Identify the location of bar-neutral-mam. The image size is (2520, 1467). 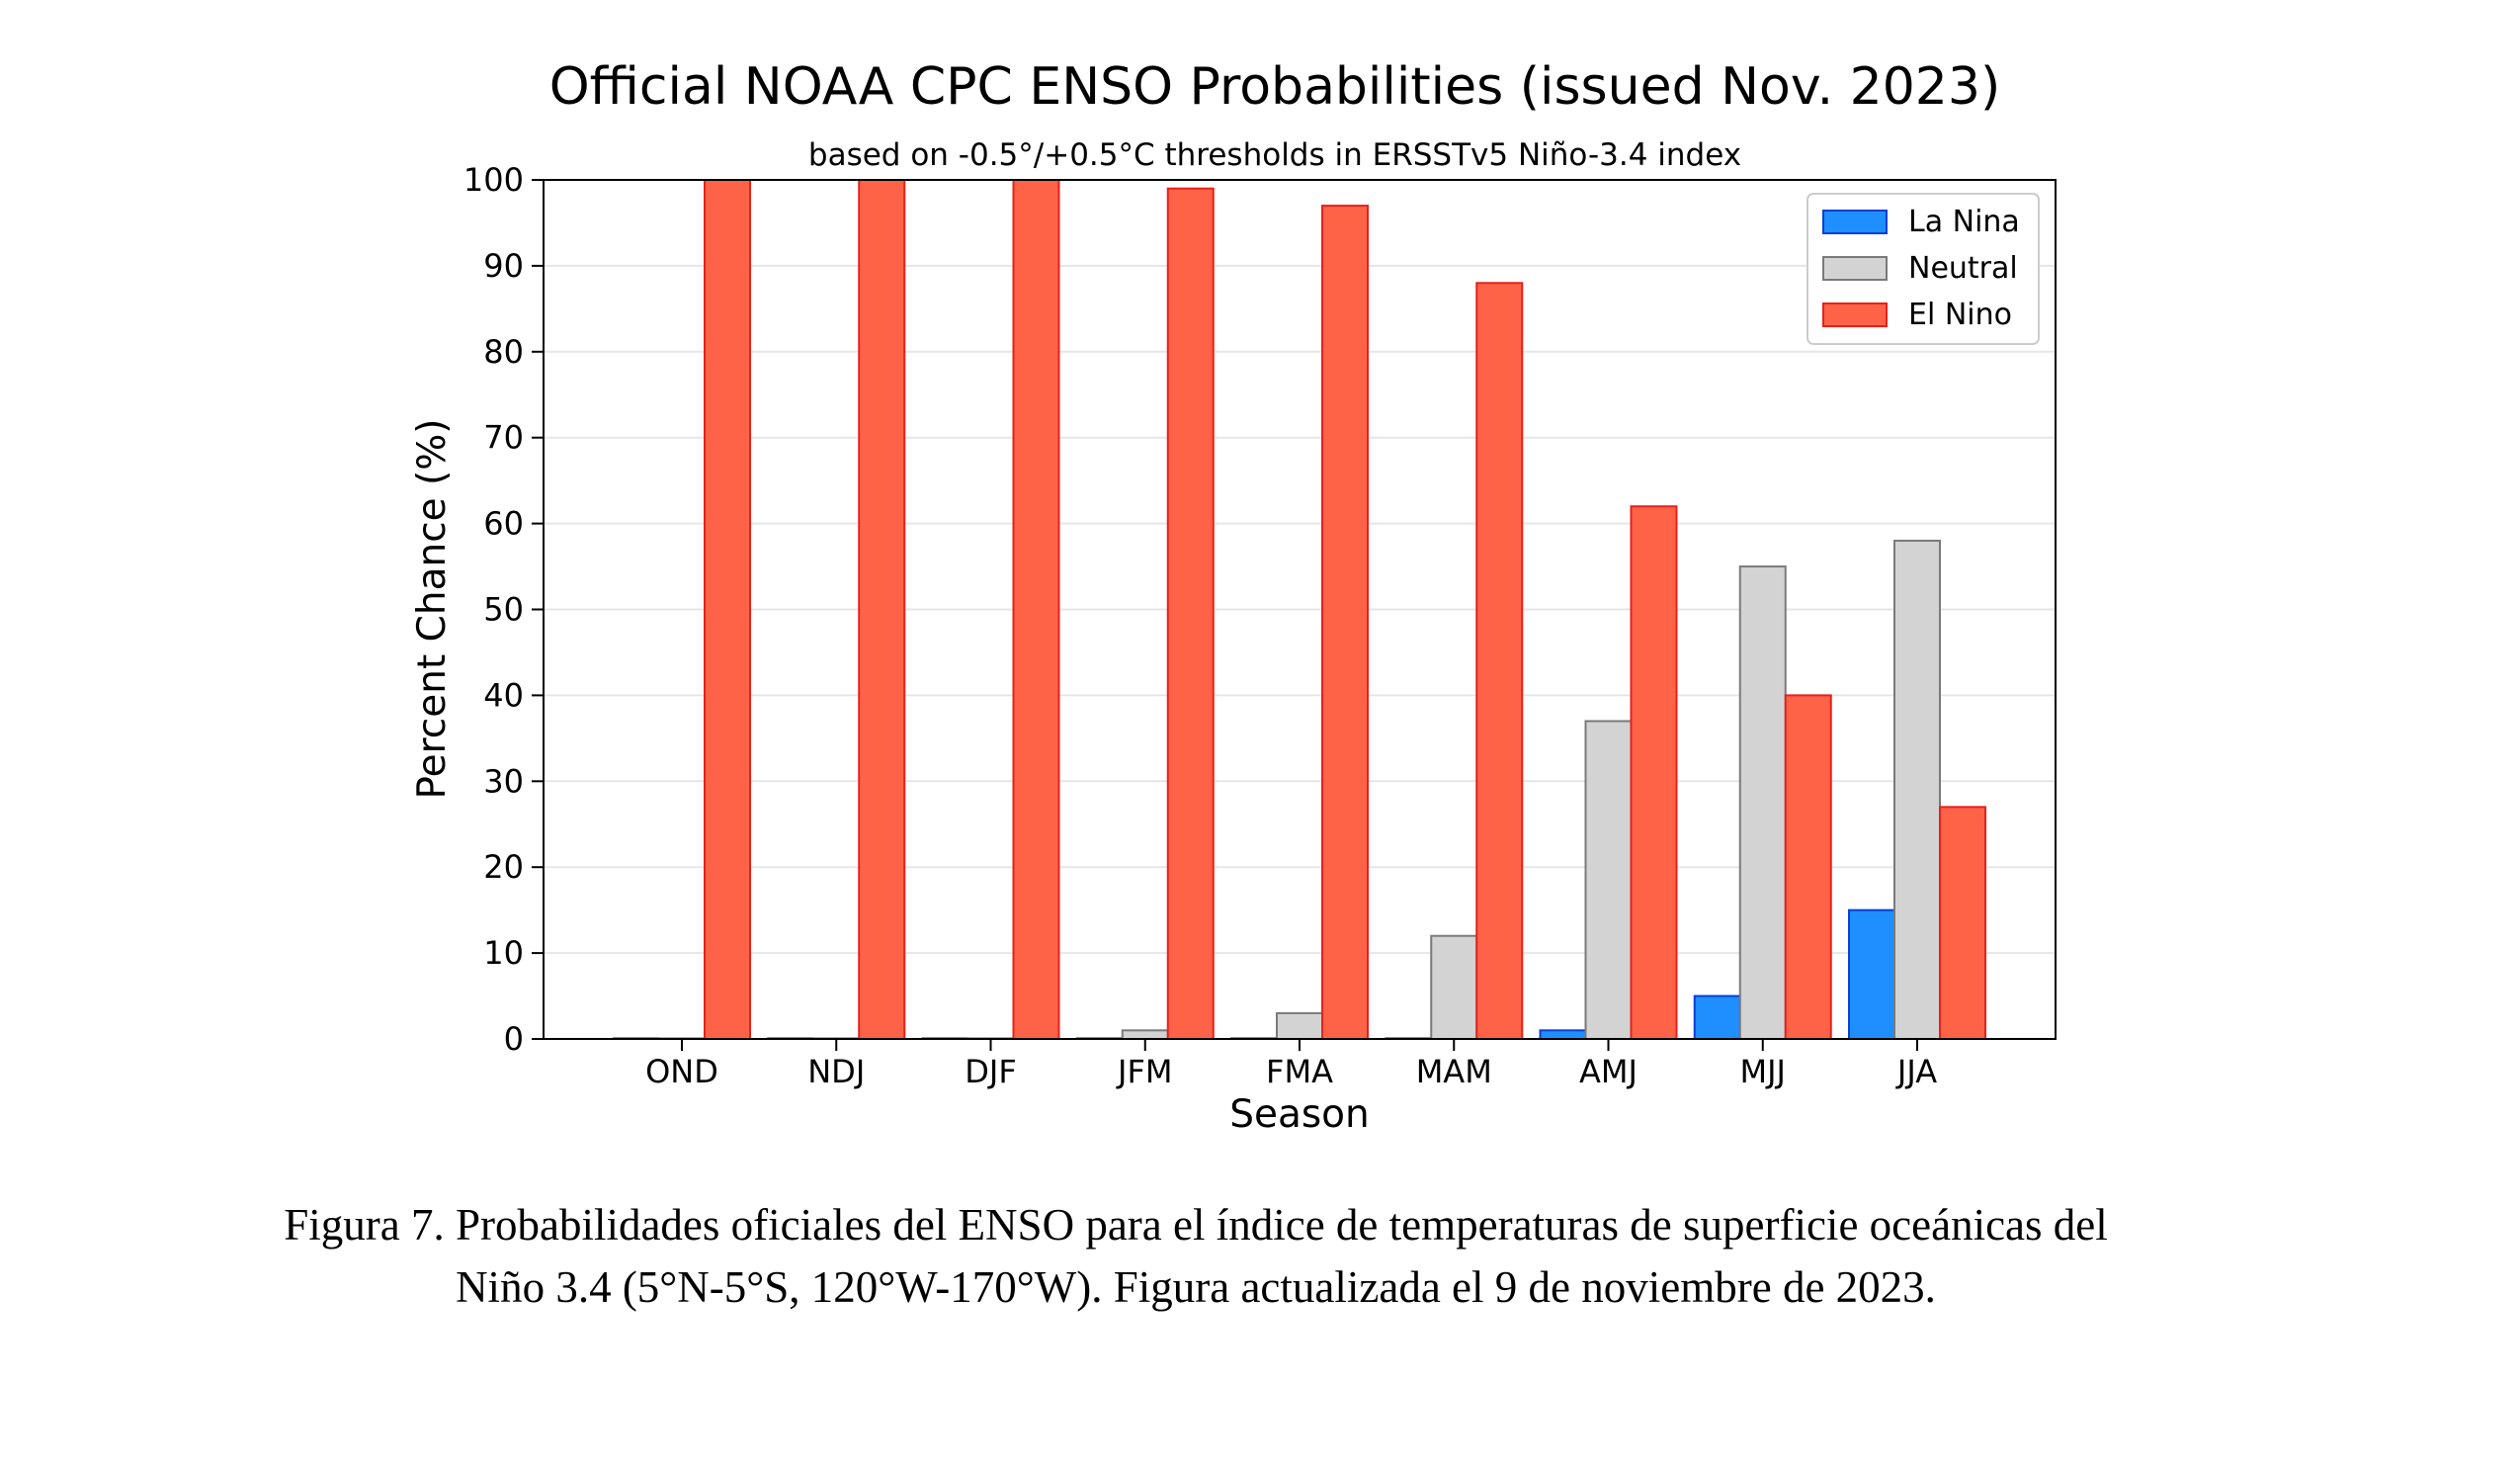
(1454, 987).